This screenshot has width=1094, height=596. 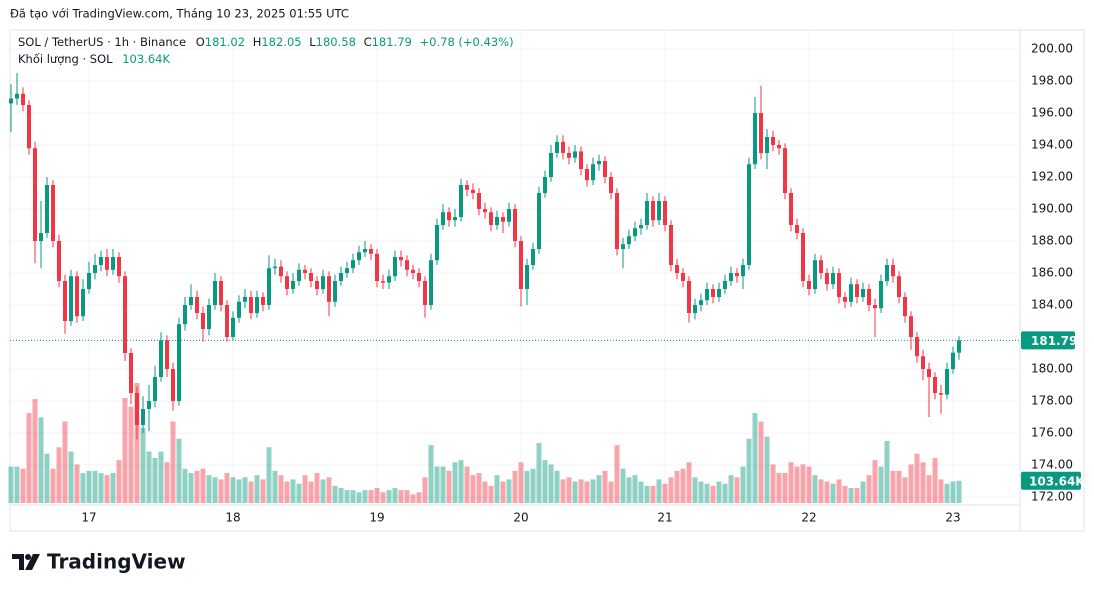 What do you see at coordinates (200, 42) in the screenshot?
I see `o-letter: O` at bounding box center [200, 42].